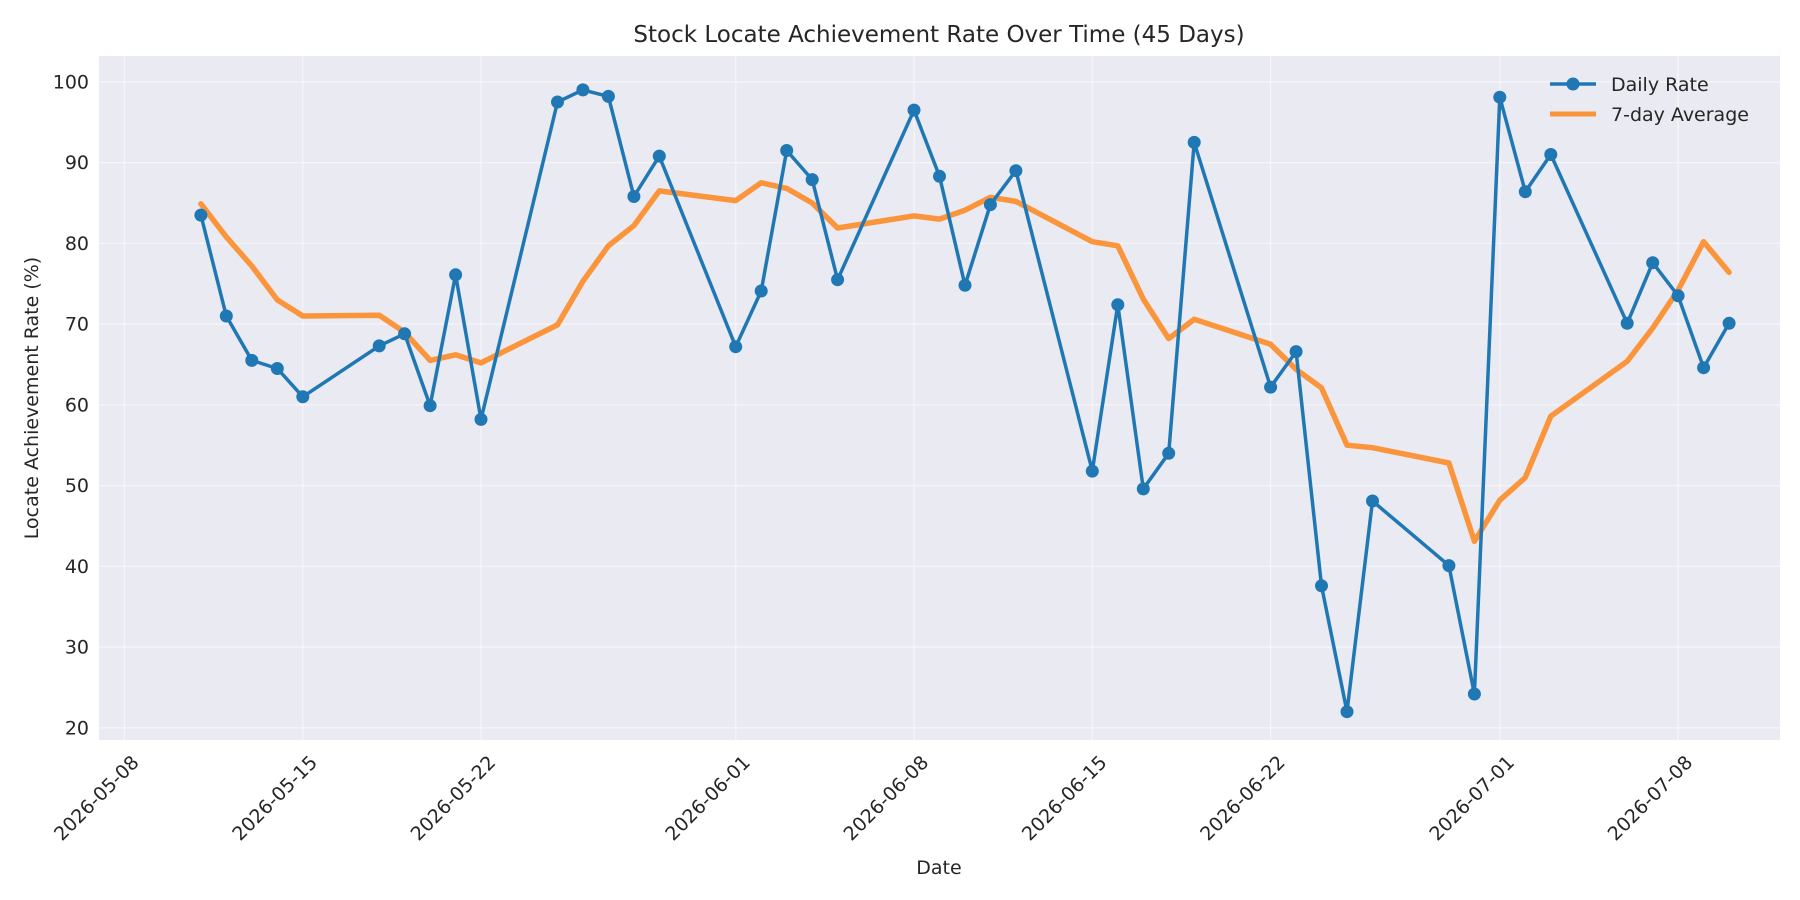 Image resolution: width=1800 pixels, height=900 pixels. I want to click on x-tick-label: 2026-05-15, so click(275, 799).